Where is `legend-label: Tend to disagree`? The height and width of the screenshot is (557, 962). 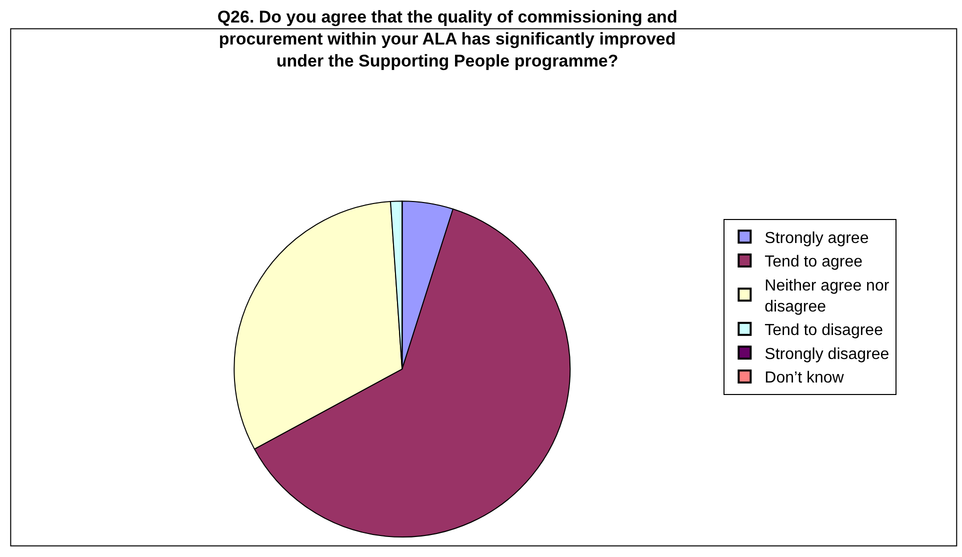 legend-label: Tend to disagree is located at coordinates (824, 331).